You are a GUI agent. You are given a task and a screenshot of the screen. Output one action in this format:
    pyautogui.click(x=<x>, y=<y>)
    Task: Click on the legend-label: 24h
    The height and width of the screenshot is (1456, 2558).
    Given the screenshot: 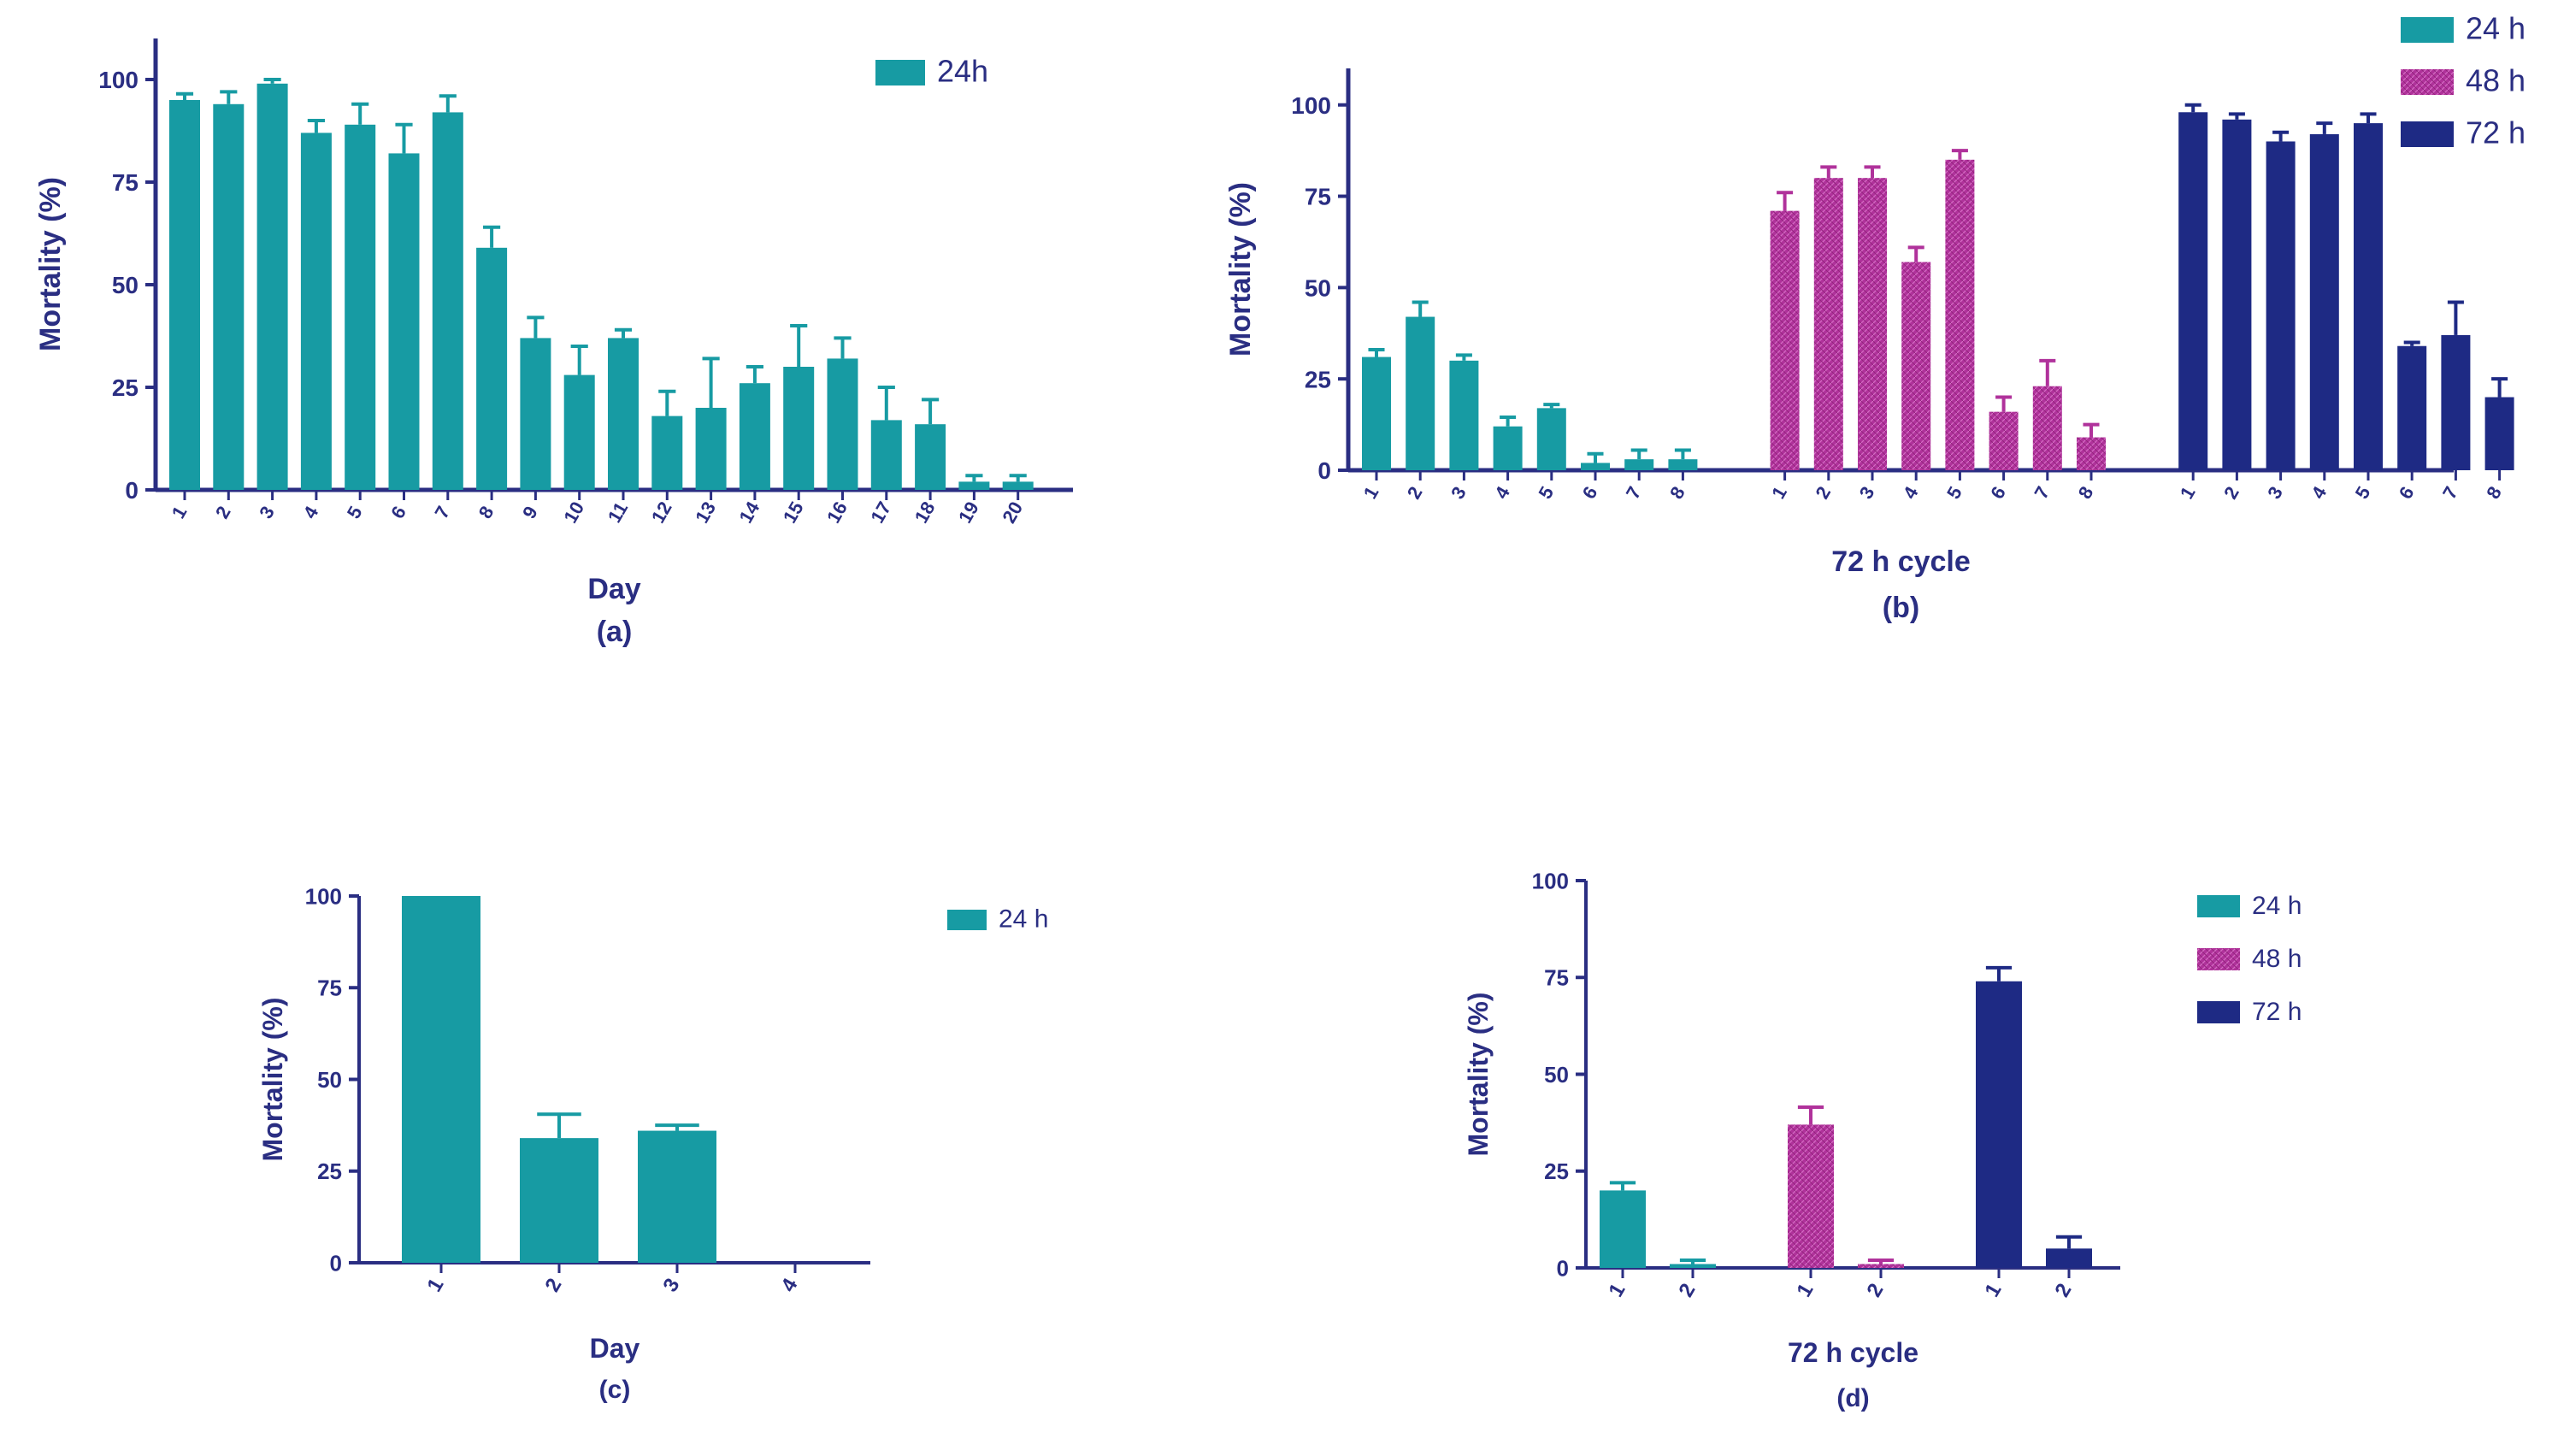 What is the action you would take?
    pyautogui.click(x=963, y=71)
    